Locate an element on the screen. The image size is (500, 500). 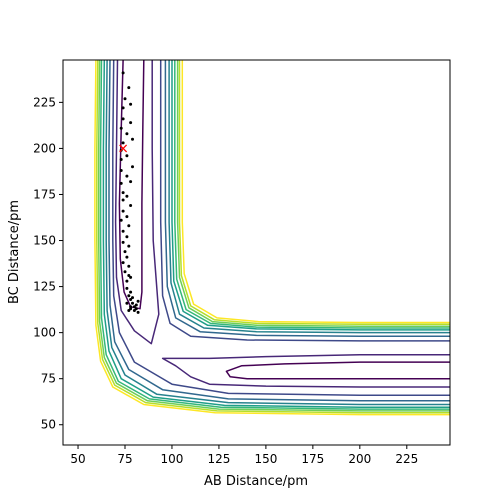
y-tick-label: 150 is located at coordinates (44, 241).